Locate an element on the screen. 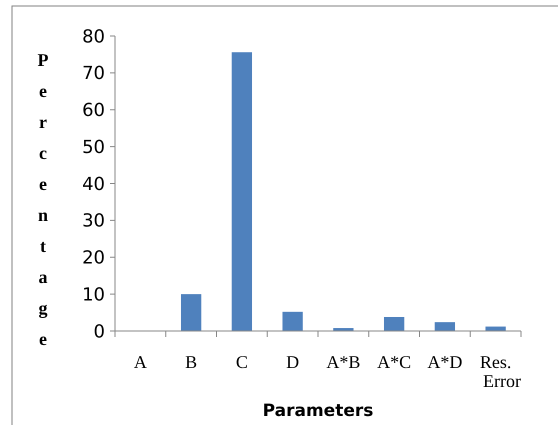 This screenshot has height=425, width=558. x-tick-label: B is located at coordinates (191, 362).